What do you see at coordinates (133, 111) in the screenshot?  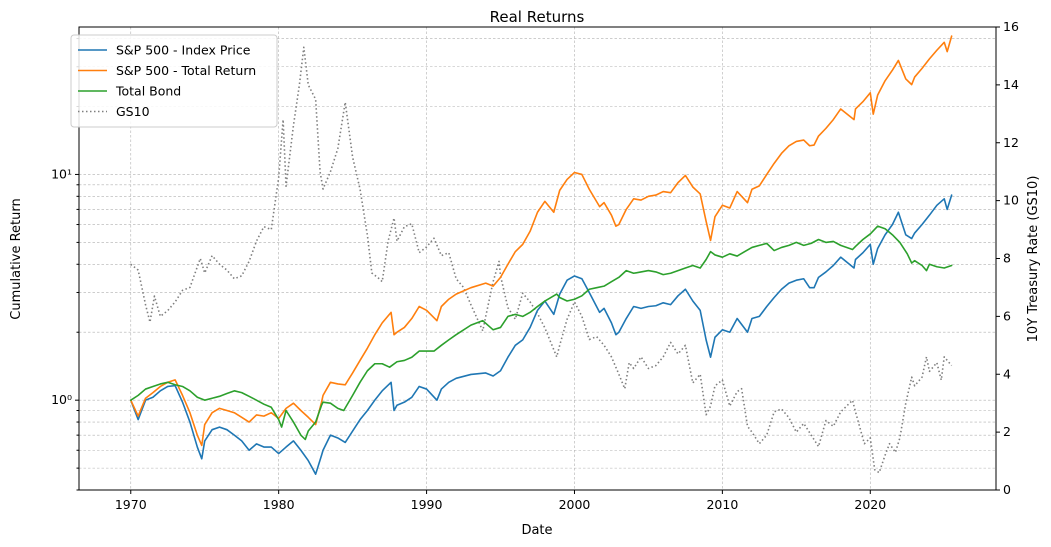 I see `legend-label: GS10` at bounding box center [133, 111].